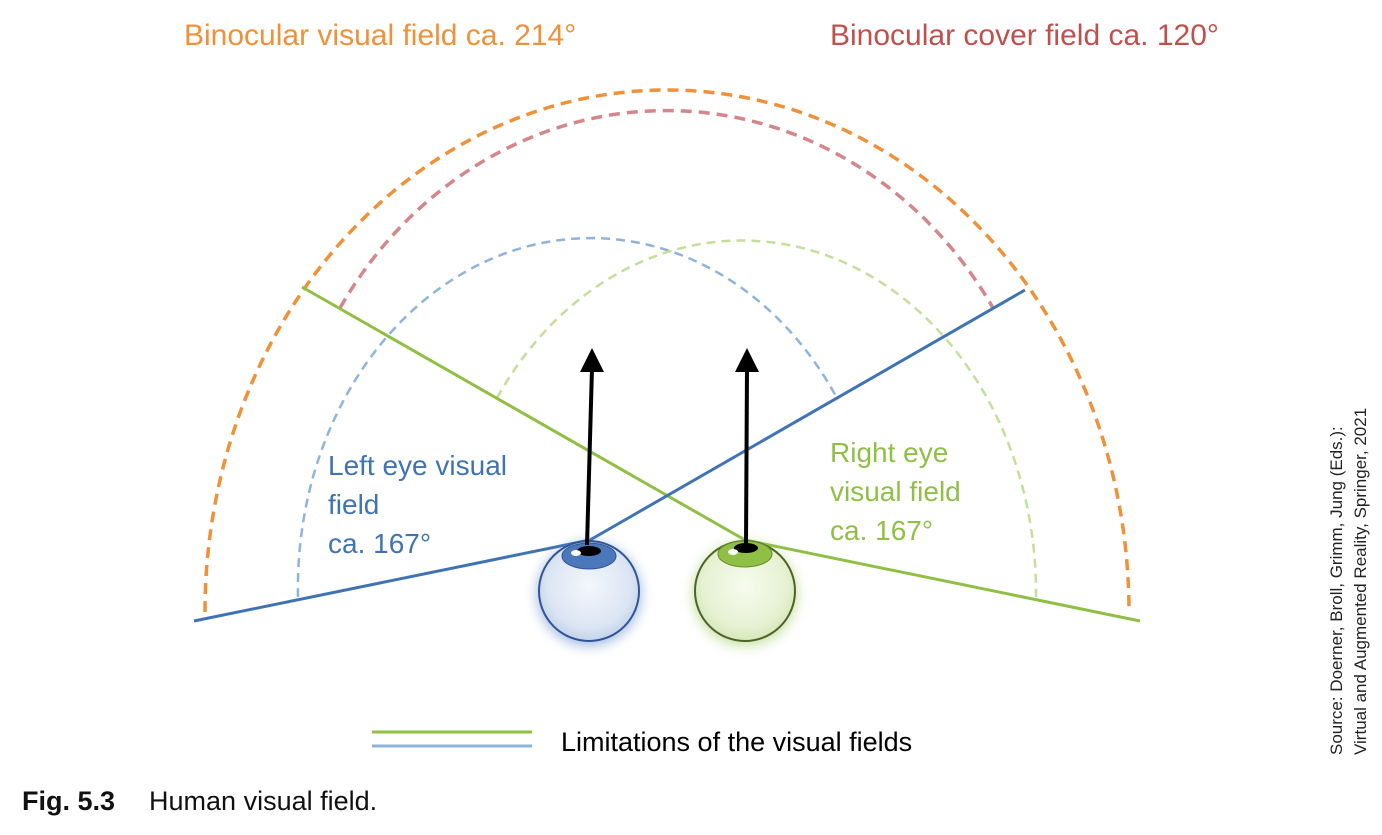 This screenshot has height=835, width=1382. I want to click on figure-caption: Fig. 5.3 Human visual field., so click(199, 801).